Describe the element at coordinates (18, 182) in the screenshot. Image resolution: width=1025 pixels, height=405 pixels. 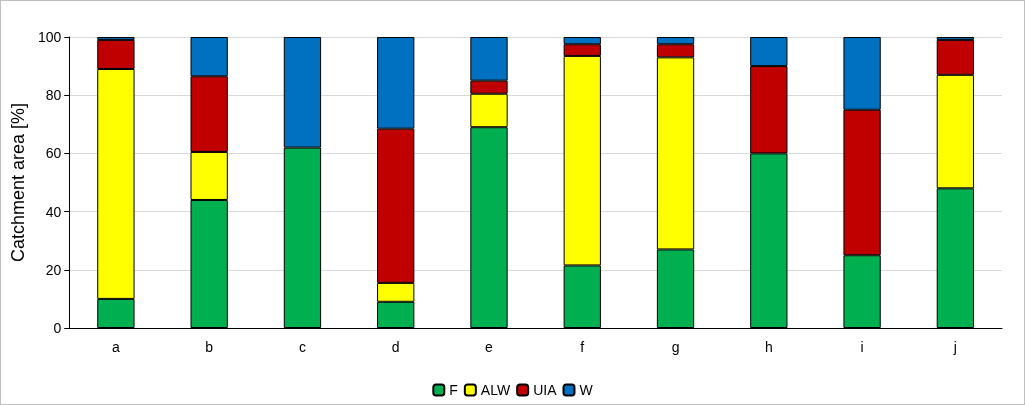
I see `y-axis-title: Catchment area [%]` at that location.